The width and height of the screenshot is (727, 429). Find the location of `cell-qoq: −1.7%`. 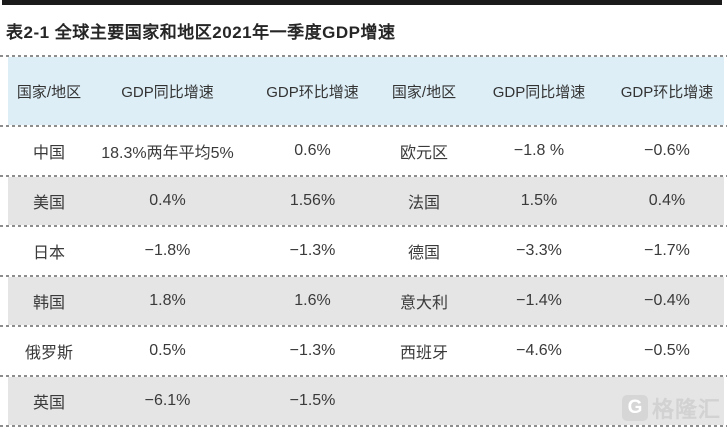

cell-qoq: −1.7% is located at coordinates (667, 250).